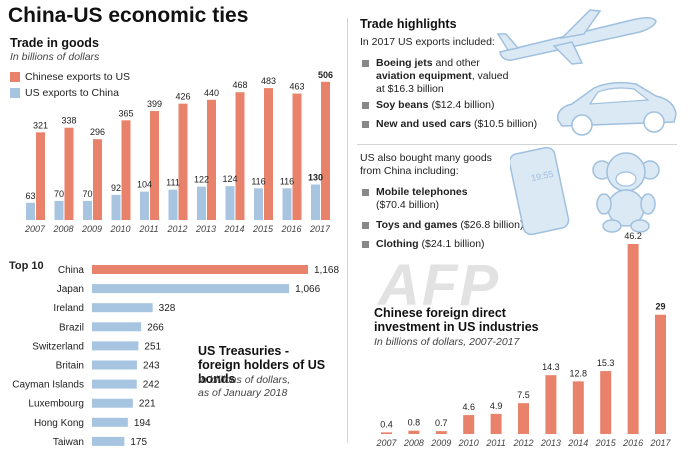 The height and width of the screenshot is (452, 689). I want to click on fdi-x-tick-label: 2007, so click(386, 443).